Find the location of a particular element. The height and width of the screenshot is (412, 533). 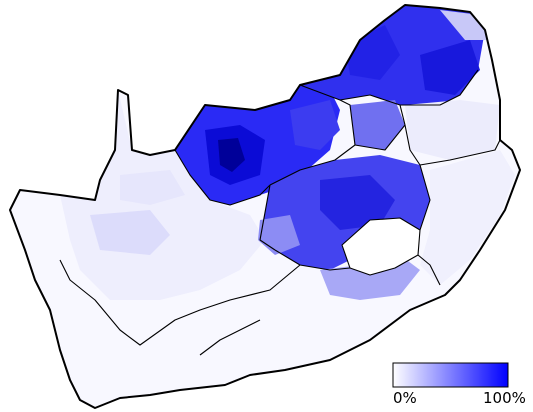

region-north-west-east is located at coordinates (315, 125).